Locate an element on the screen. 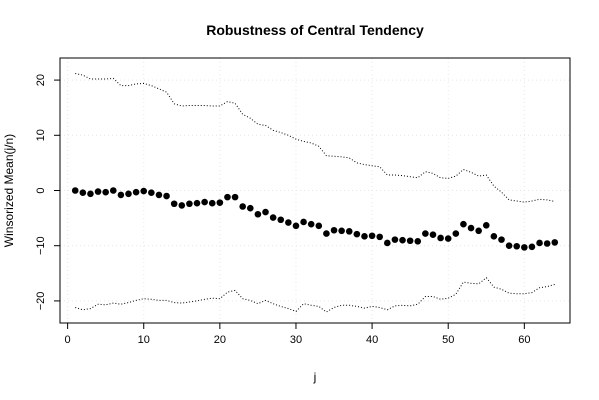  x-tick-label: 40 is located at coordinates (372, 340).